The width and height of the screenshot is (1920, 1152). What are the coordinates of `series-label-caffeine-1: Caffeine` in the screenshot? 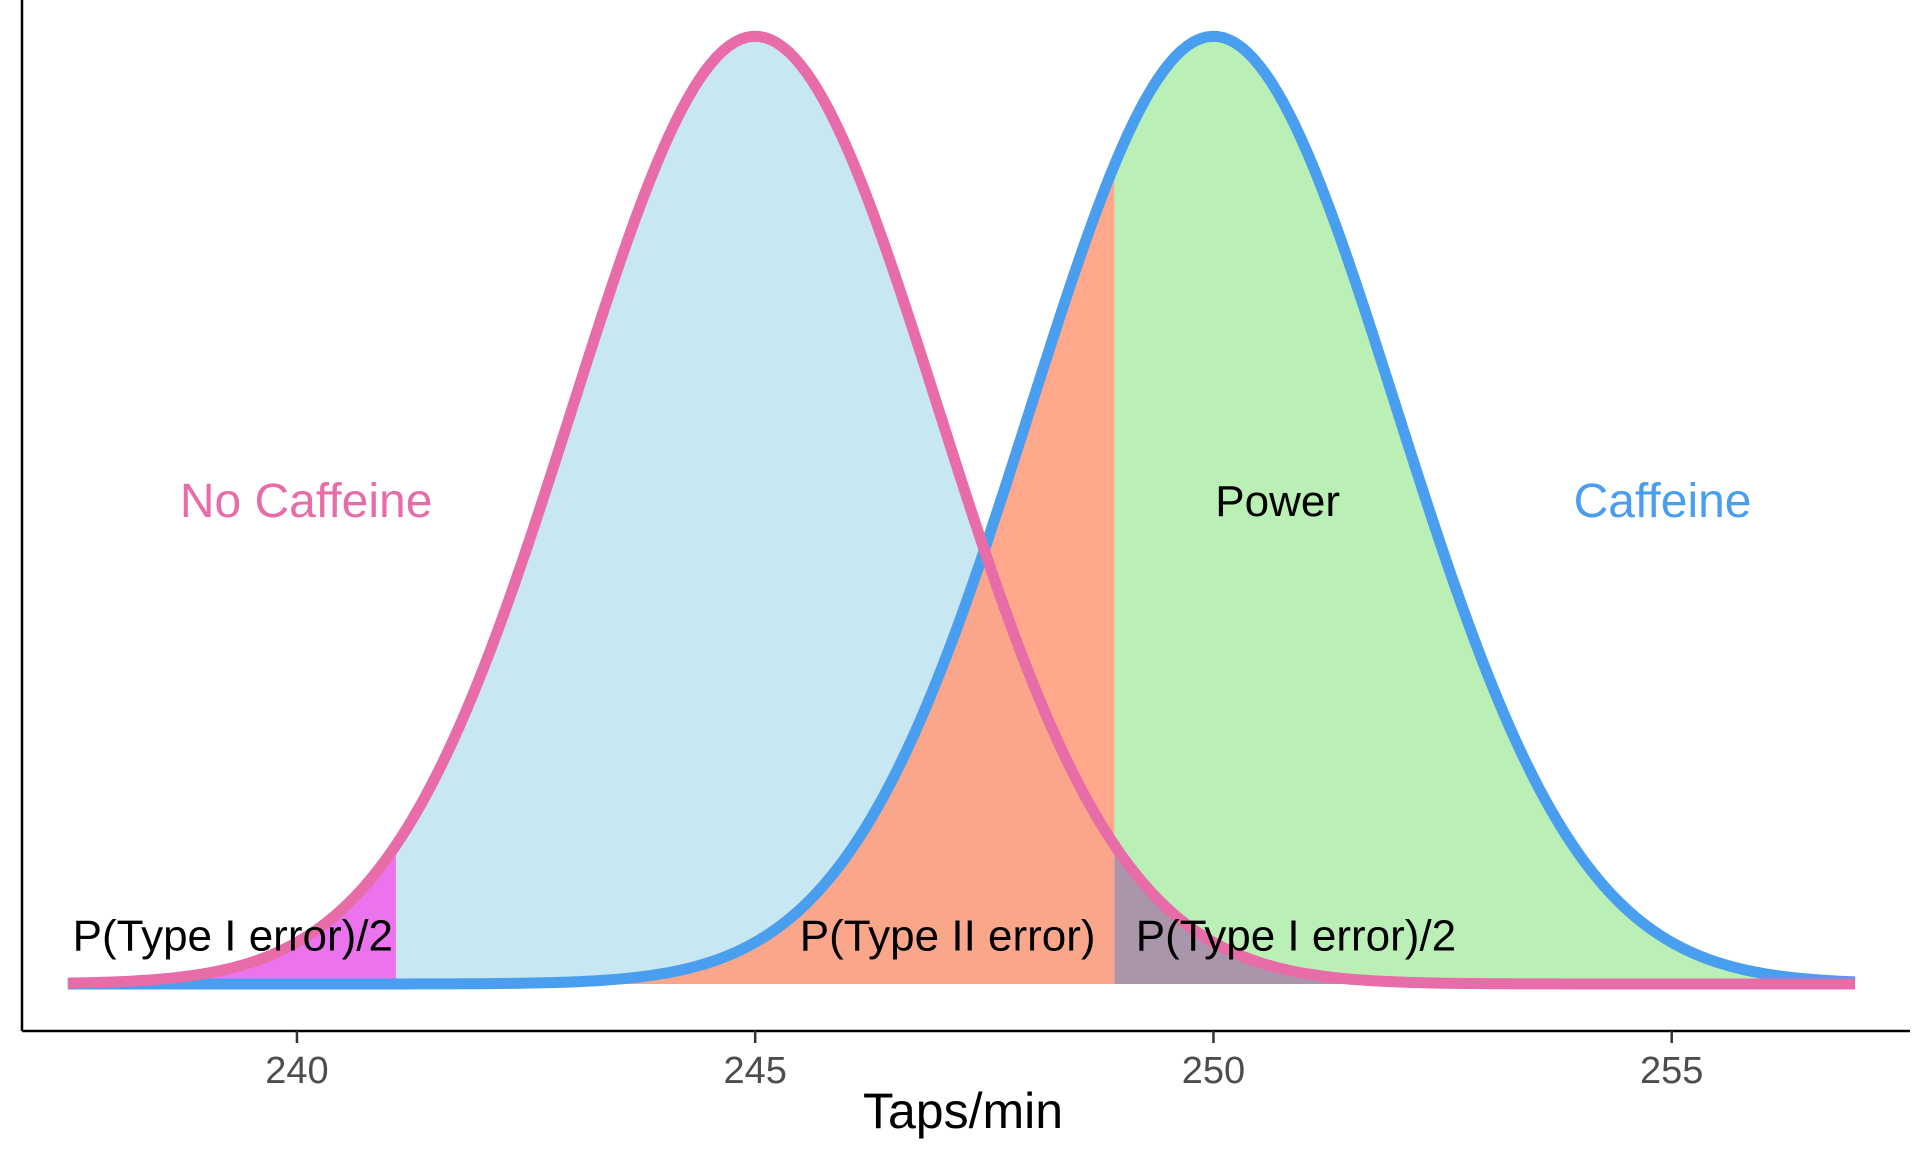 It's located at (1663, 501).